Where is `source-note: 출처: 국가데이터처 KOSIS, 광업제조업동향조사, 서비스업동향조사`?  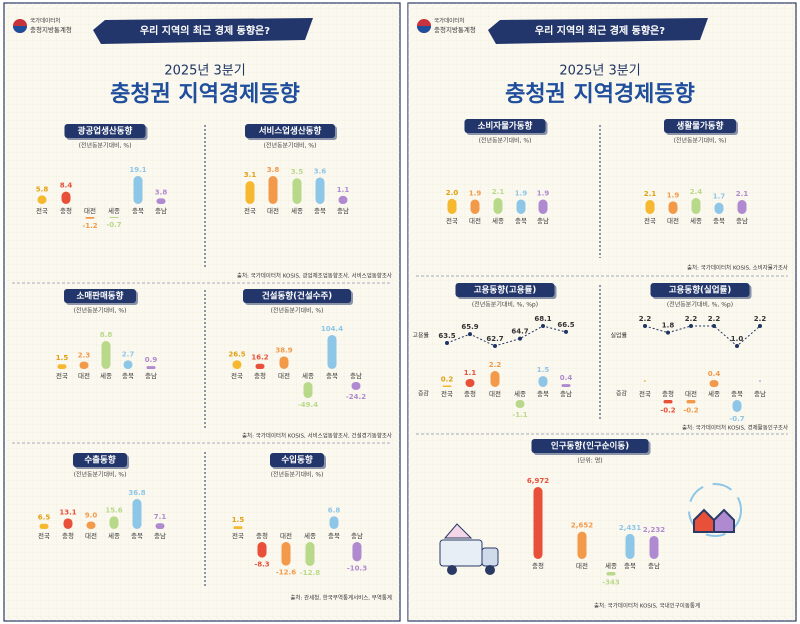 source-note: 출처: 국가데이터처 KOSIS, 광업제조업동향조사, 서비스업동향조사 is located at coordinates (314, 276).